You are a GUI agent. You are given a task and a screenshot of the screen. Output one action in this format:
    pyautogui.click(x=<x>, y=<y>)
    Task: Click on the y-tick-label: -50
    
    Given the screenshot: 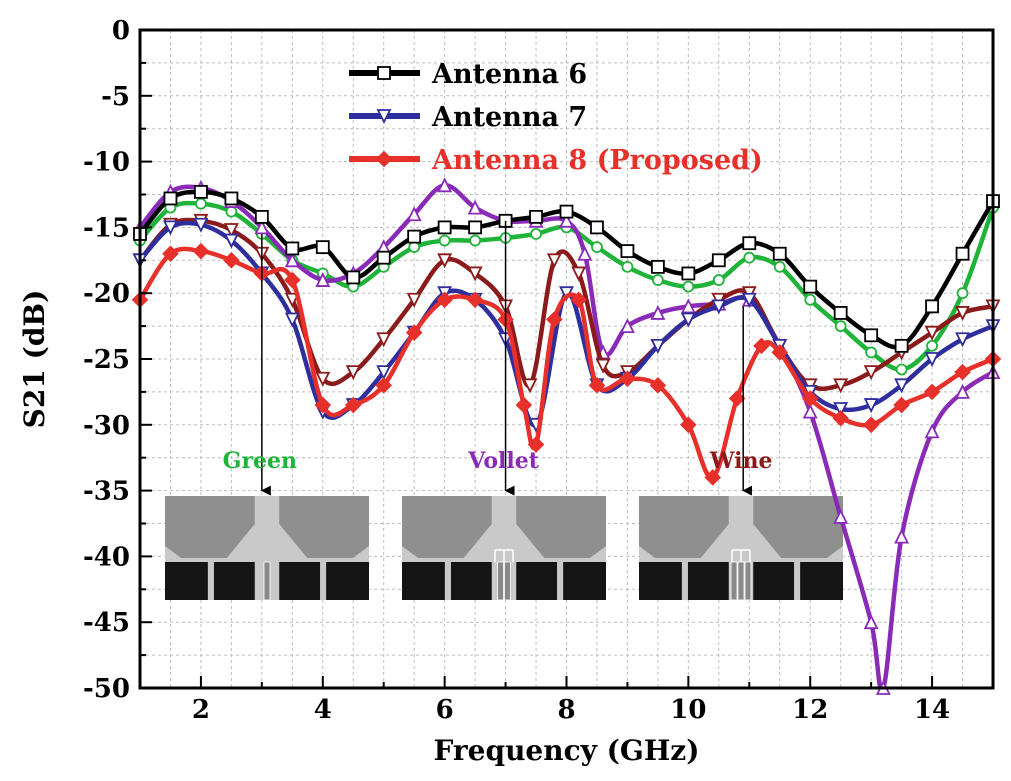 What is the action you would take?
    pyautogui.click(x=106, y=689)
    